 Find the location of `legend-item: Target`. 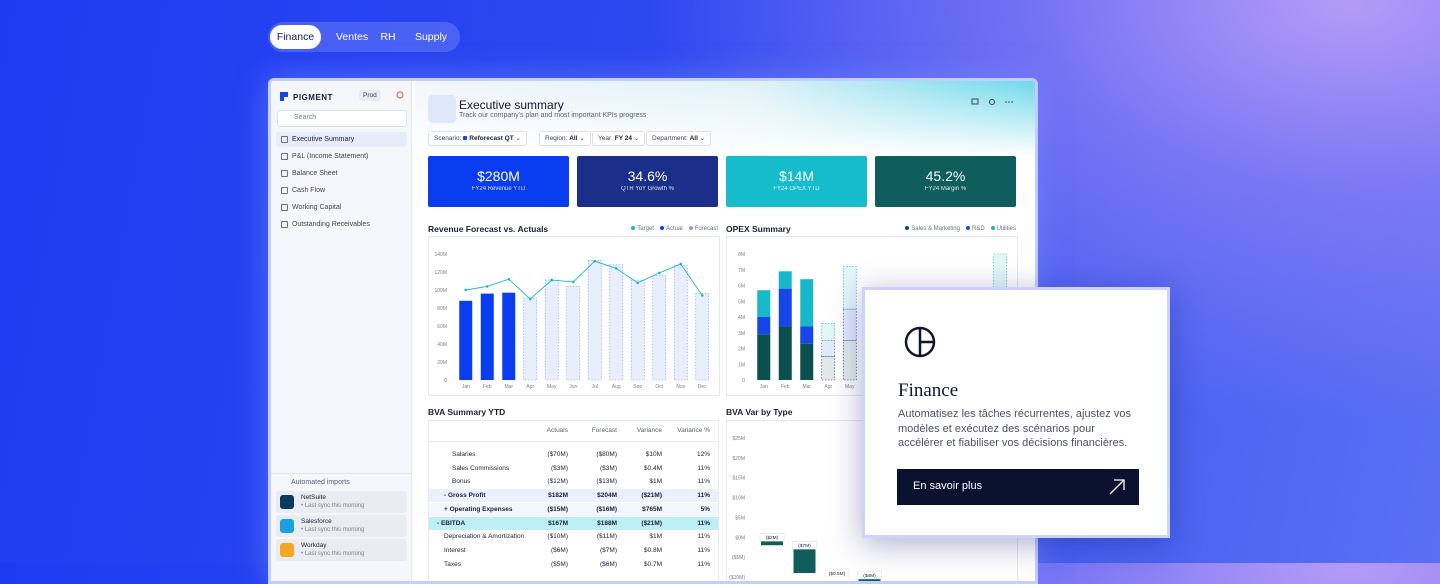

legend-item: Target is located at coordinates (642, 229).